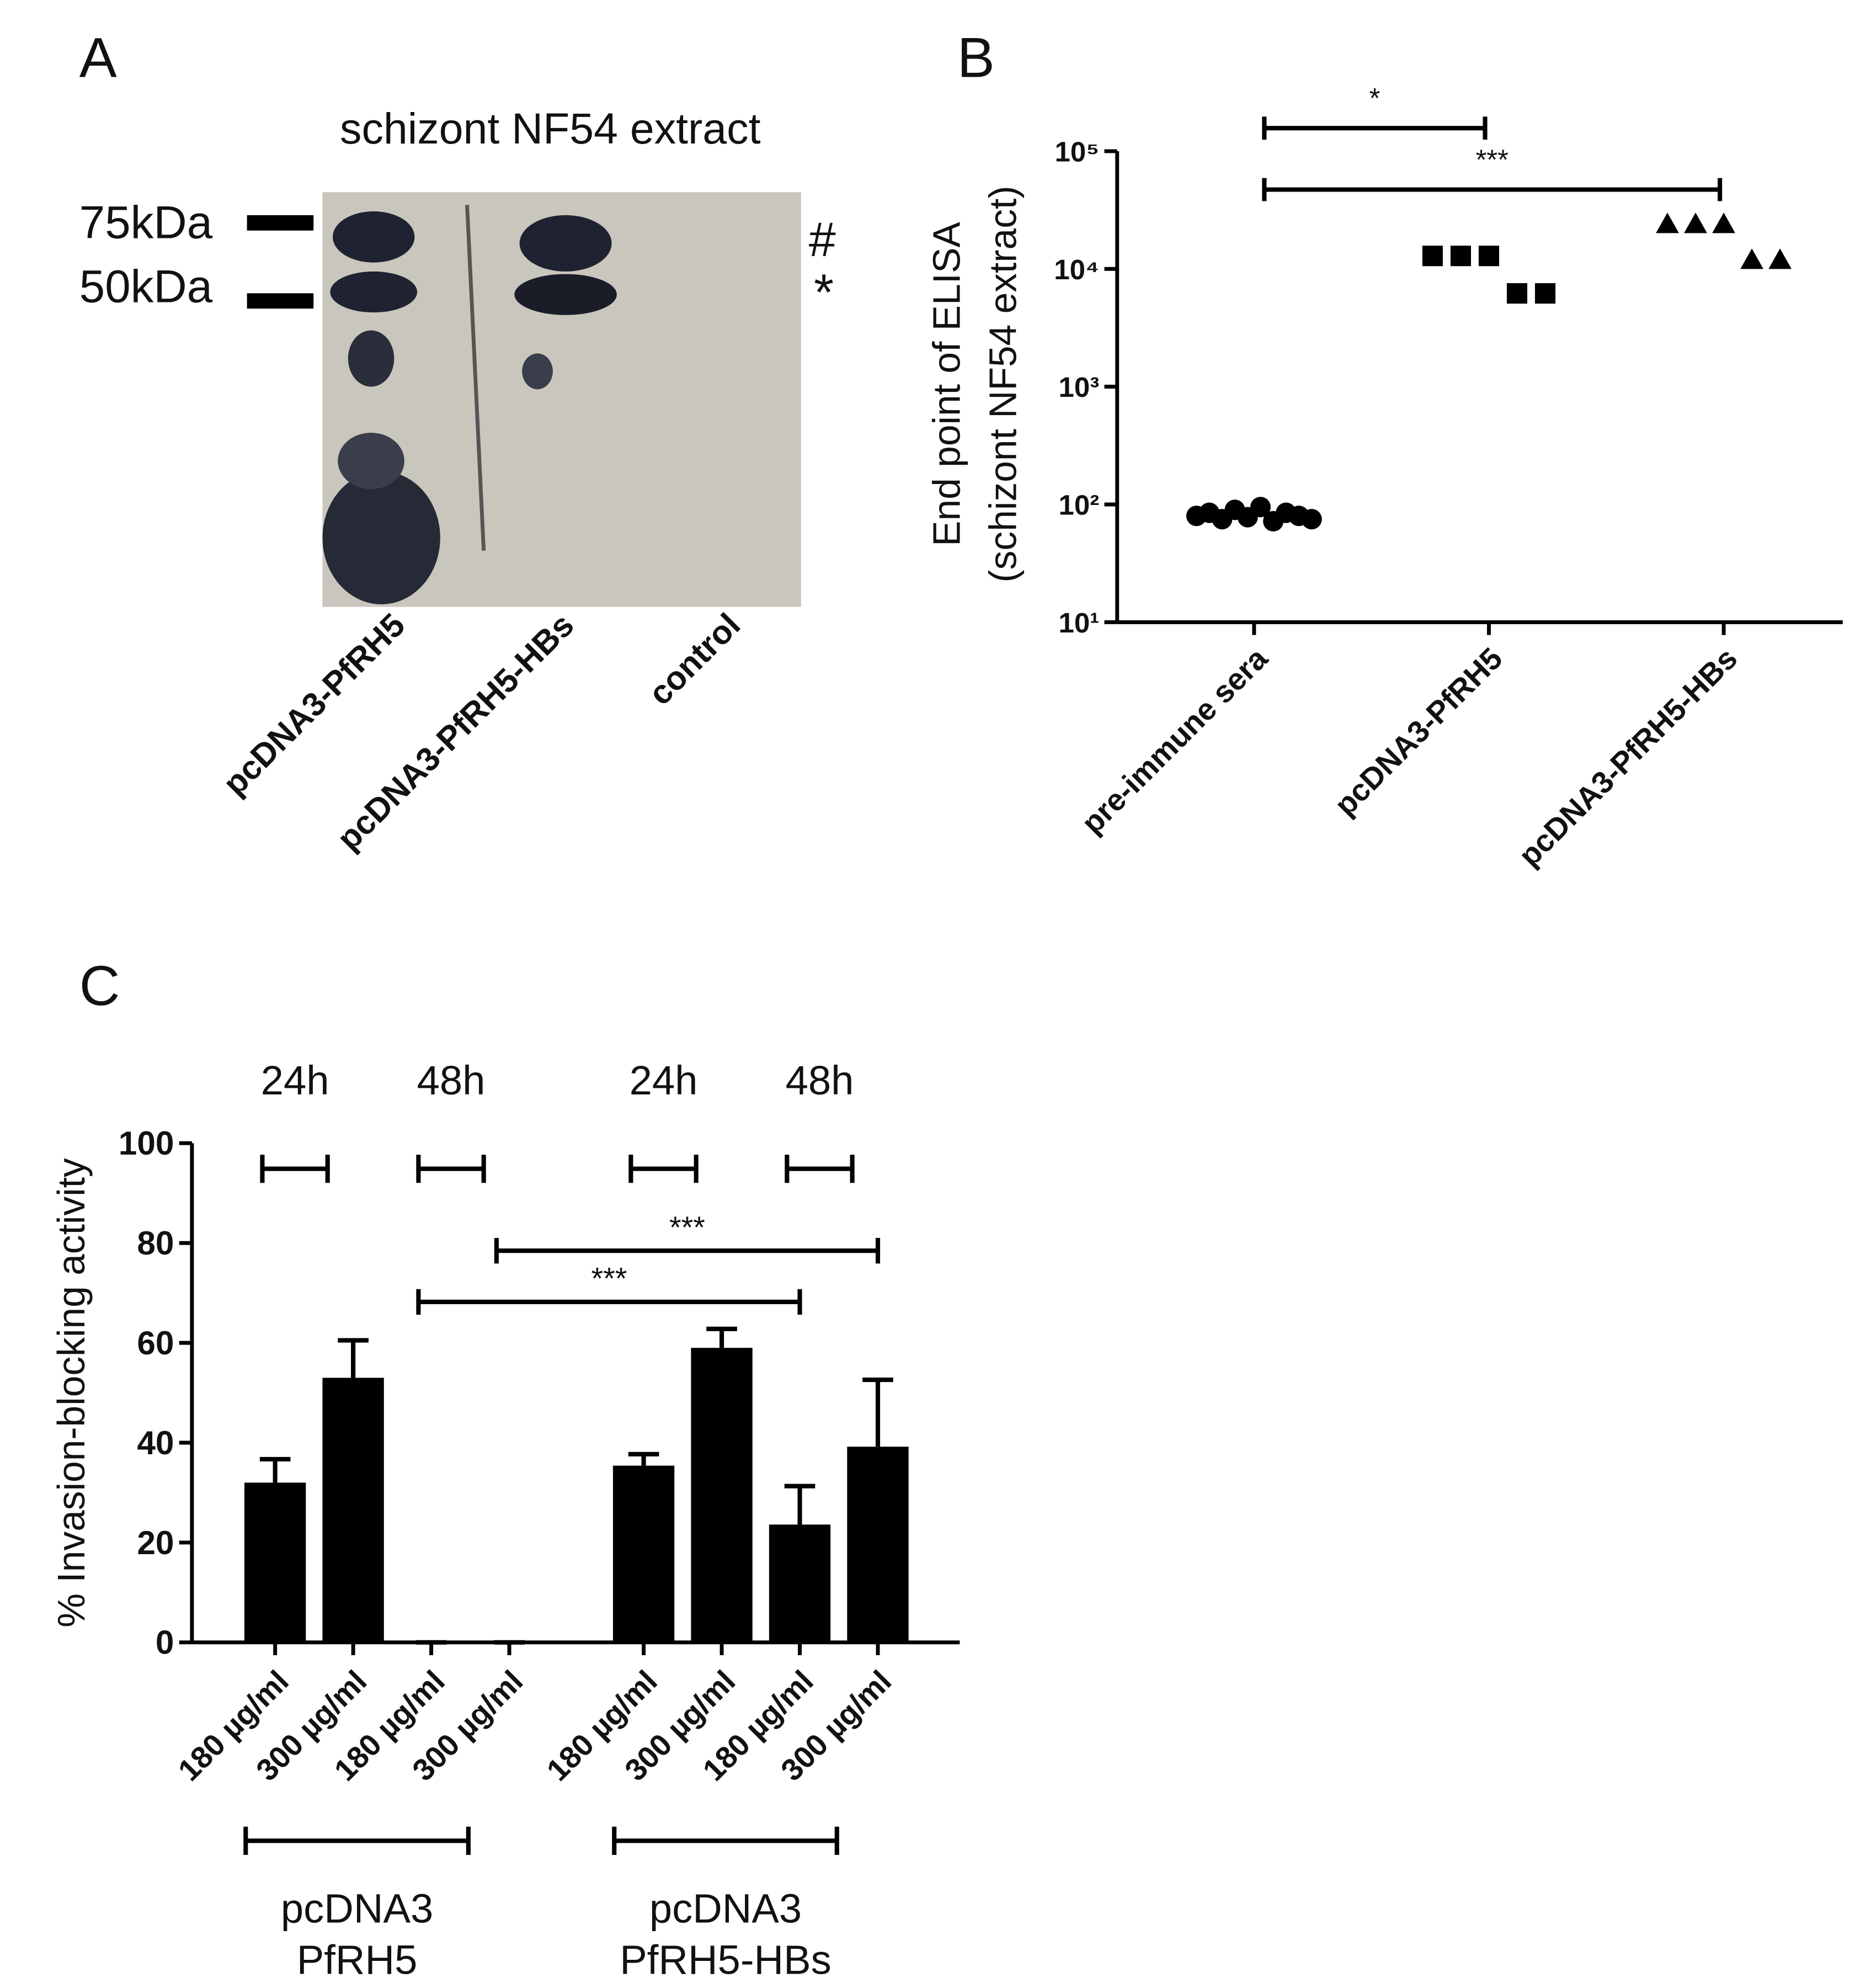  What do you see at coordinates (946, 384) in the screenshot?
I see `y-axis-label: End point of ELISA` at bounding box center [946, 384].